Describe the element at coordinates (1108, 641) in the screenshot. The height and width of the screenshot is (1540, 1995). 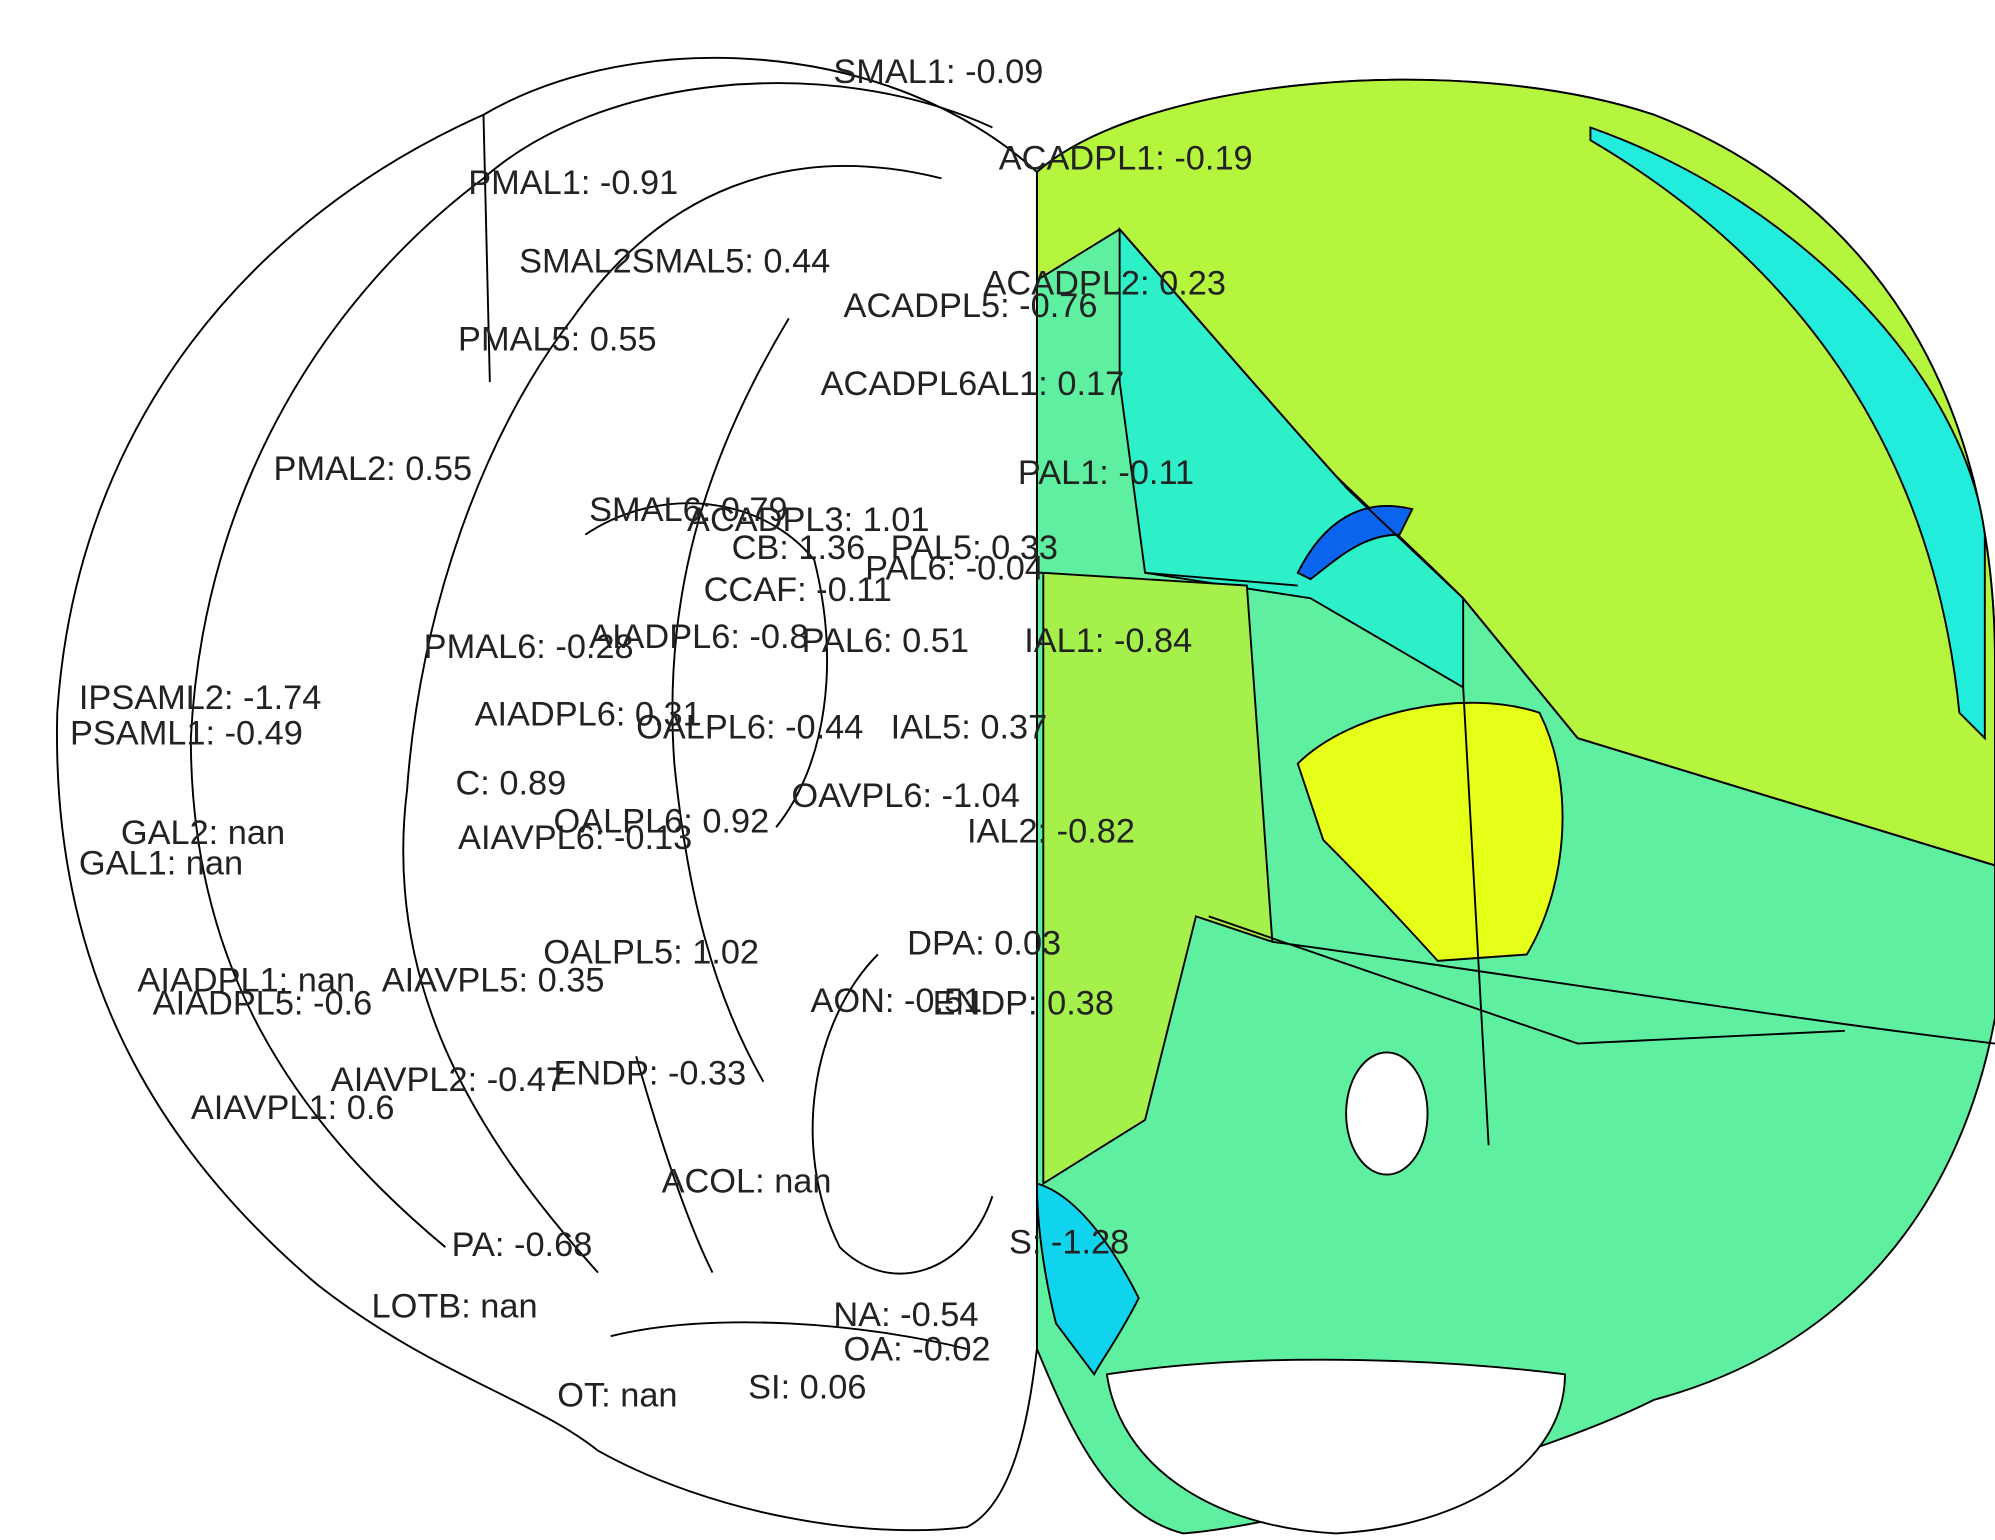
I see `region-label: IAL1: -0.84` at that location.